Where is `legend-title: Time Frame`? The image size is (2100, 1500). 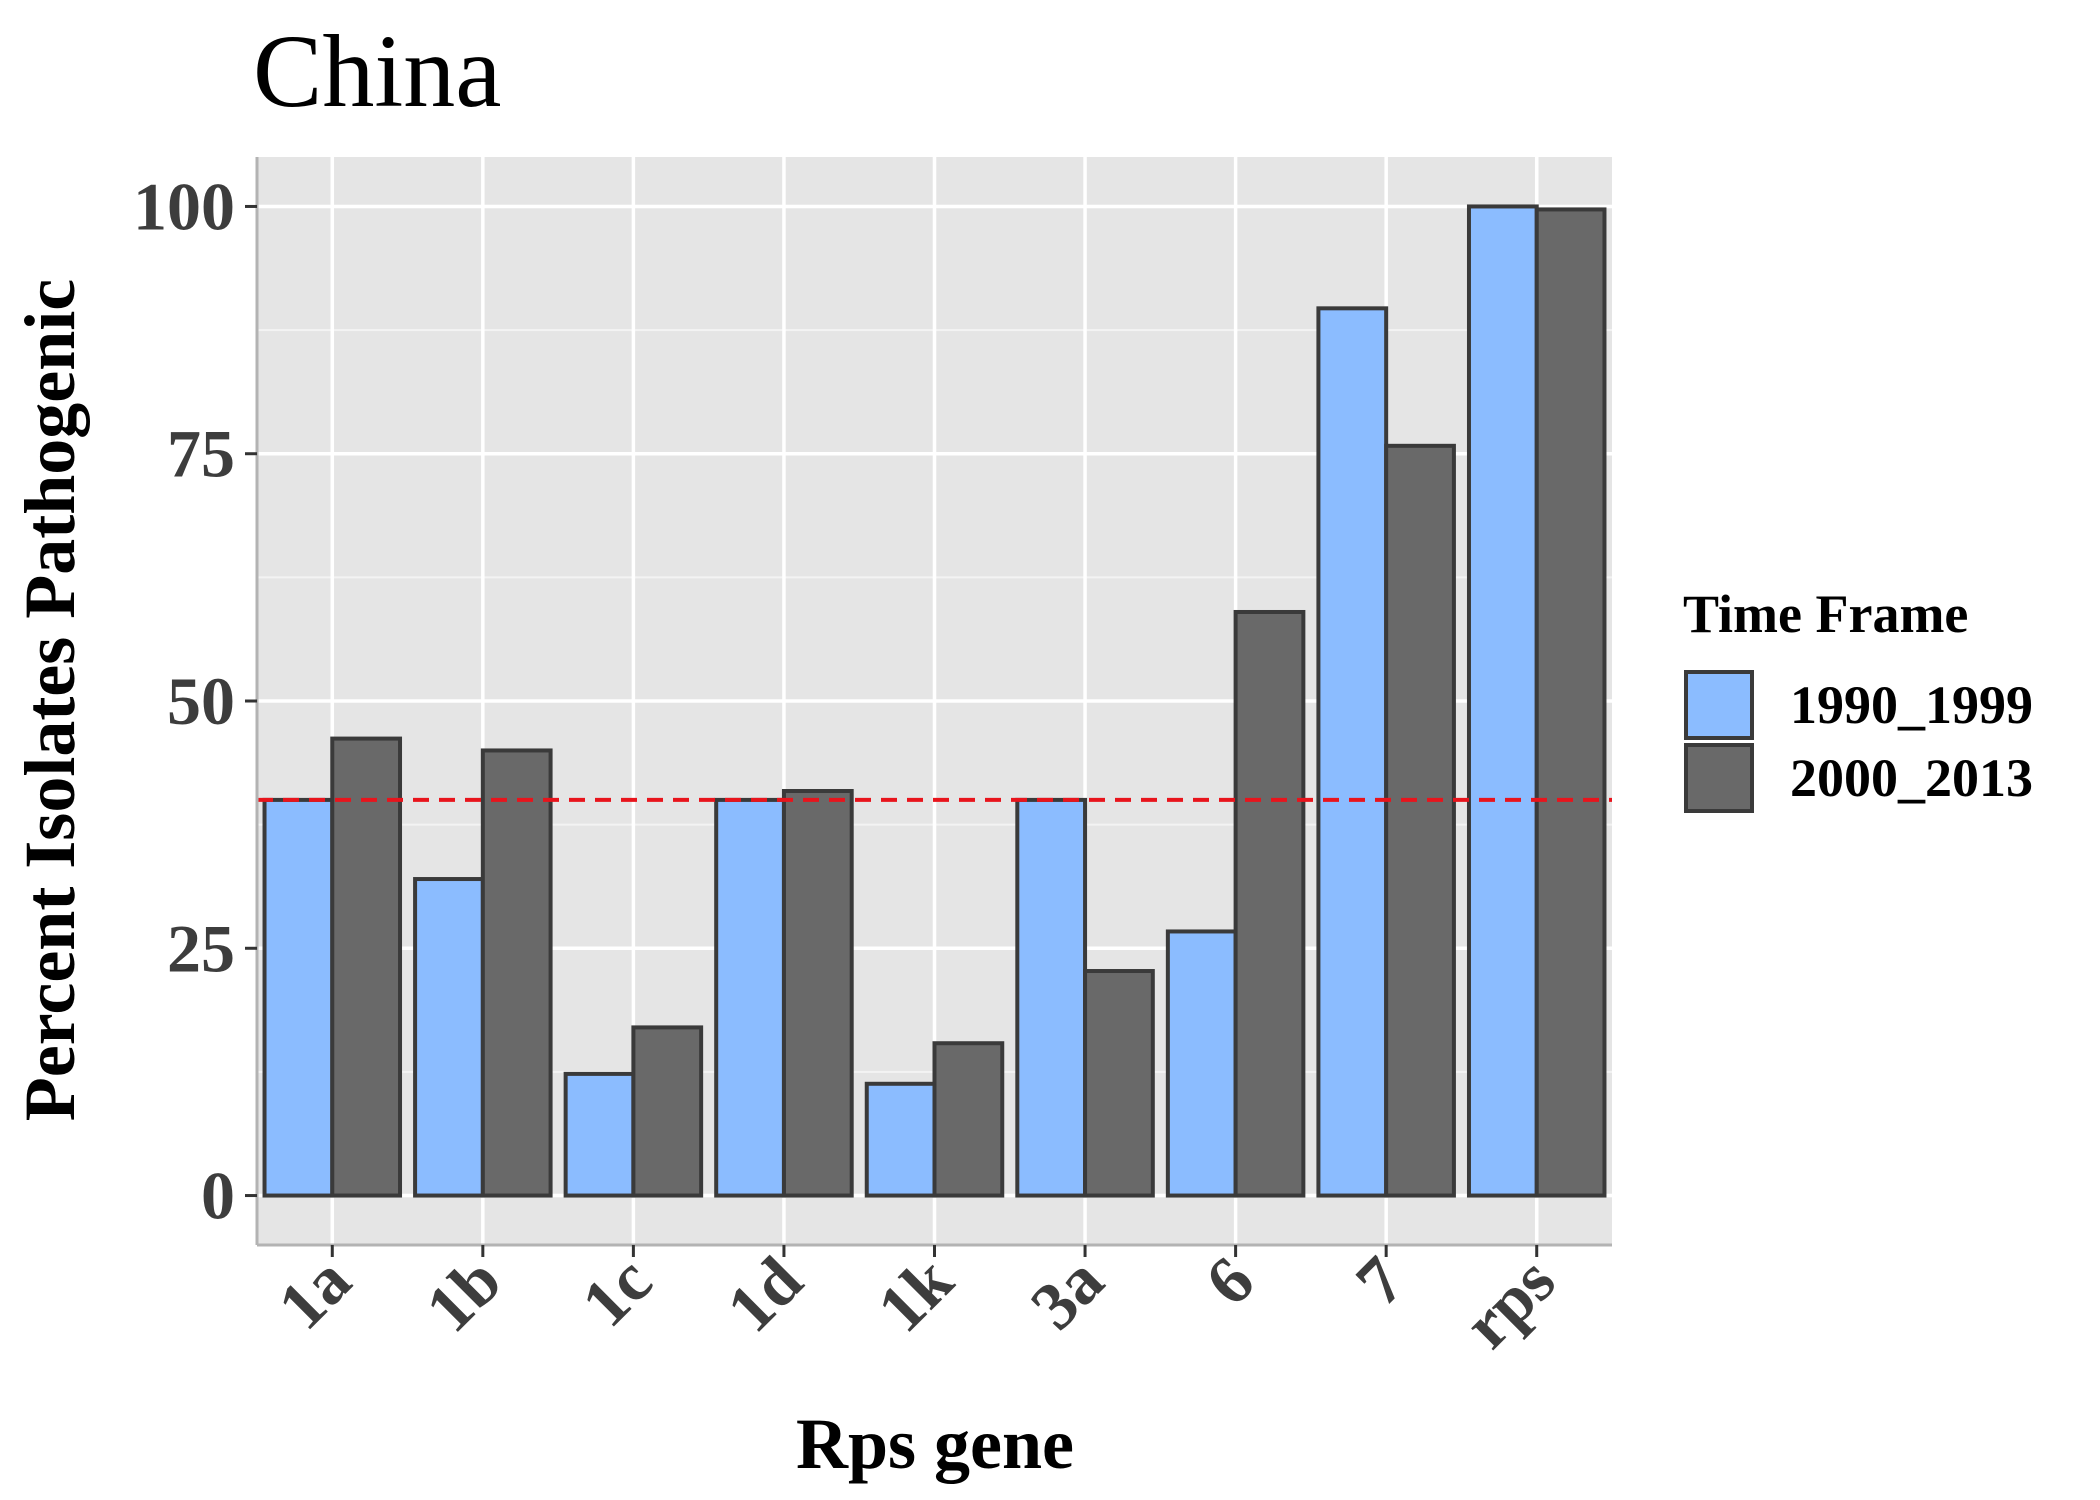
legend-title: Time Frame is located at coordinates (1825, 614).